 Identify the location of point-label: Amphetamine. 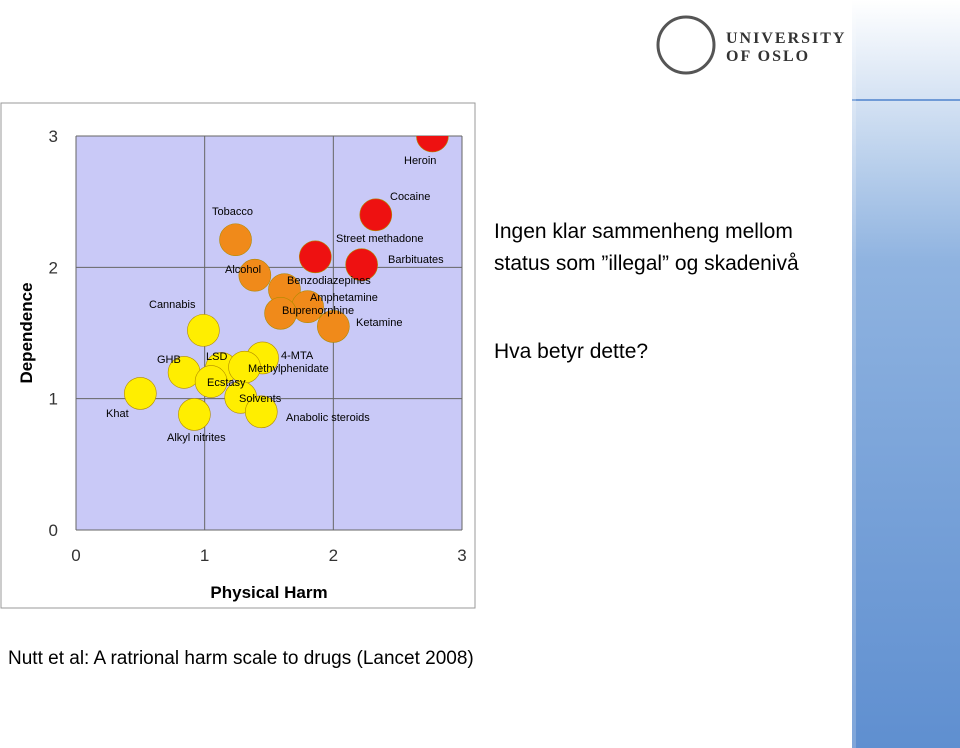
(344, 298).